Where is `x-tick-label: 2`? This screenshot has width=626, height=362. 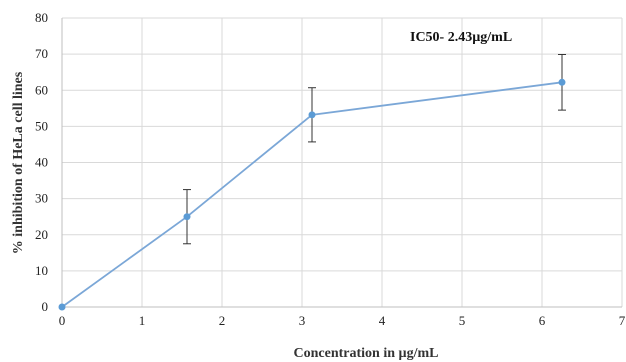
x-tick-label: 2 is located at coordinates (222, 320).